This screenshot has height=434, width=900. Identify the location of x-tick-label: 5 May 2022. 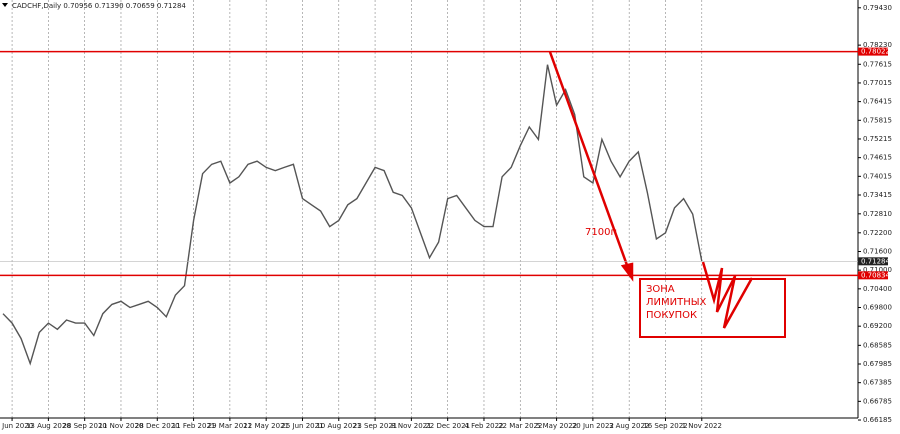
(556, 426).